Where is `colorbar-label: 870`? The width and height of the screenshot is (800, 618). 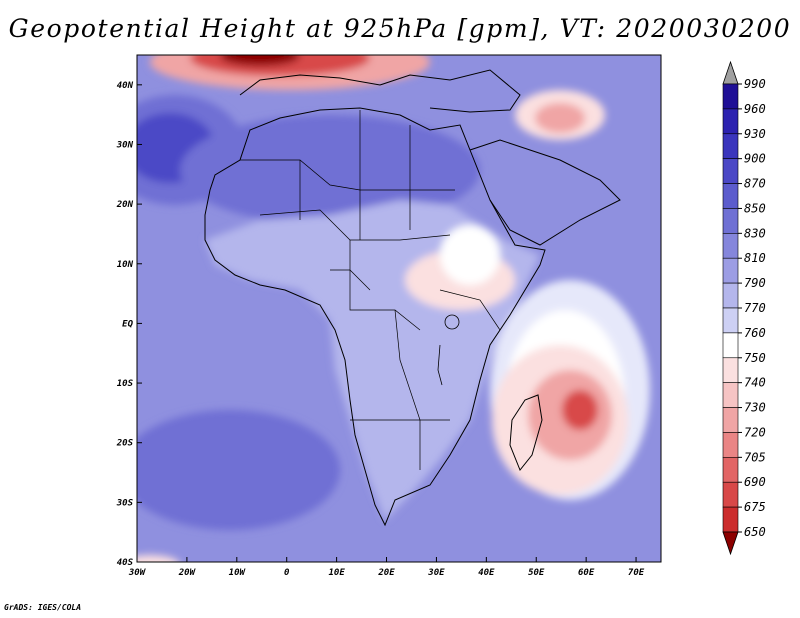 colorbar-label: 870 is located at coordinates (755, 184).